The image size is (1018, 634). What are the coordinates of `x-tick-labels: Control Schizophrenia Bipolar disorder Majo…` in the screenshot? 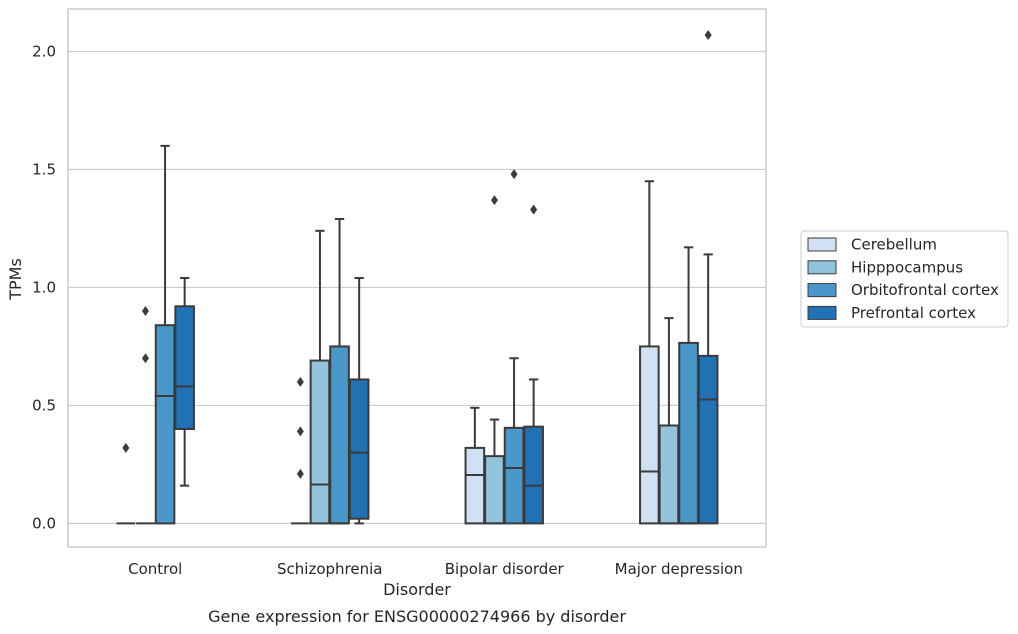 It's located at (435, 569).